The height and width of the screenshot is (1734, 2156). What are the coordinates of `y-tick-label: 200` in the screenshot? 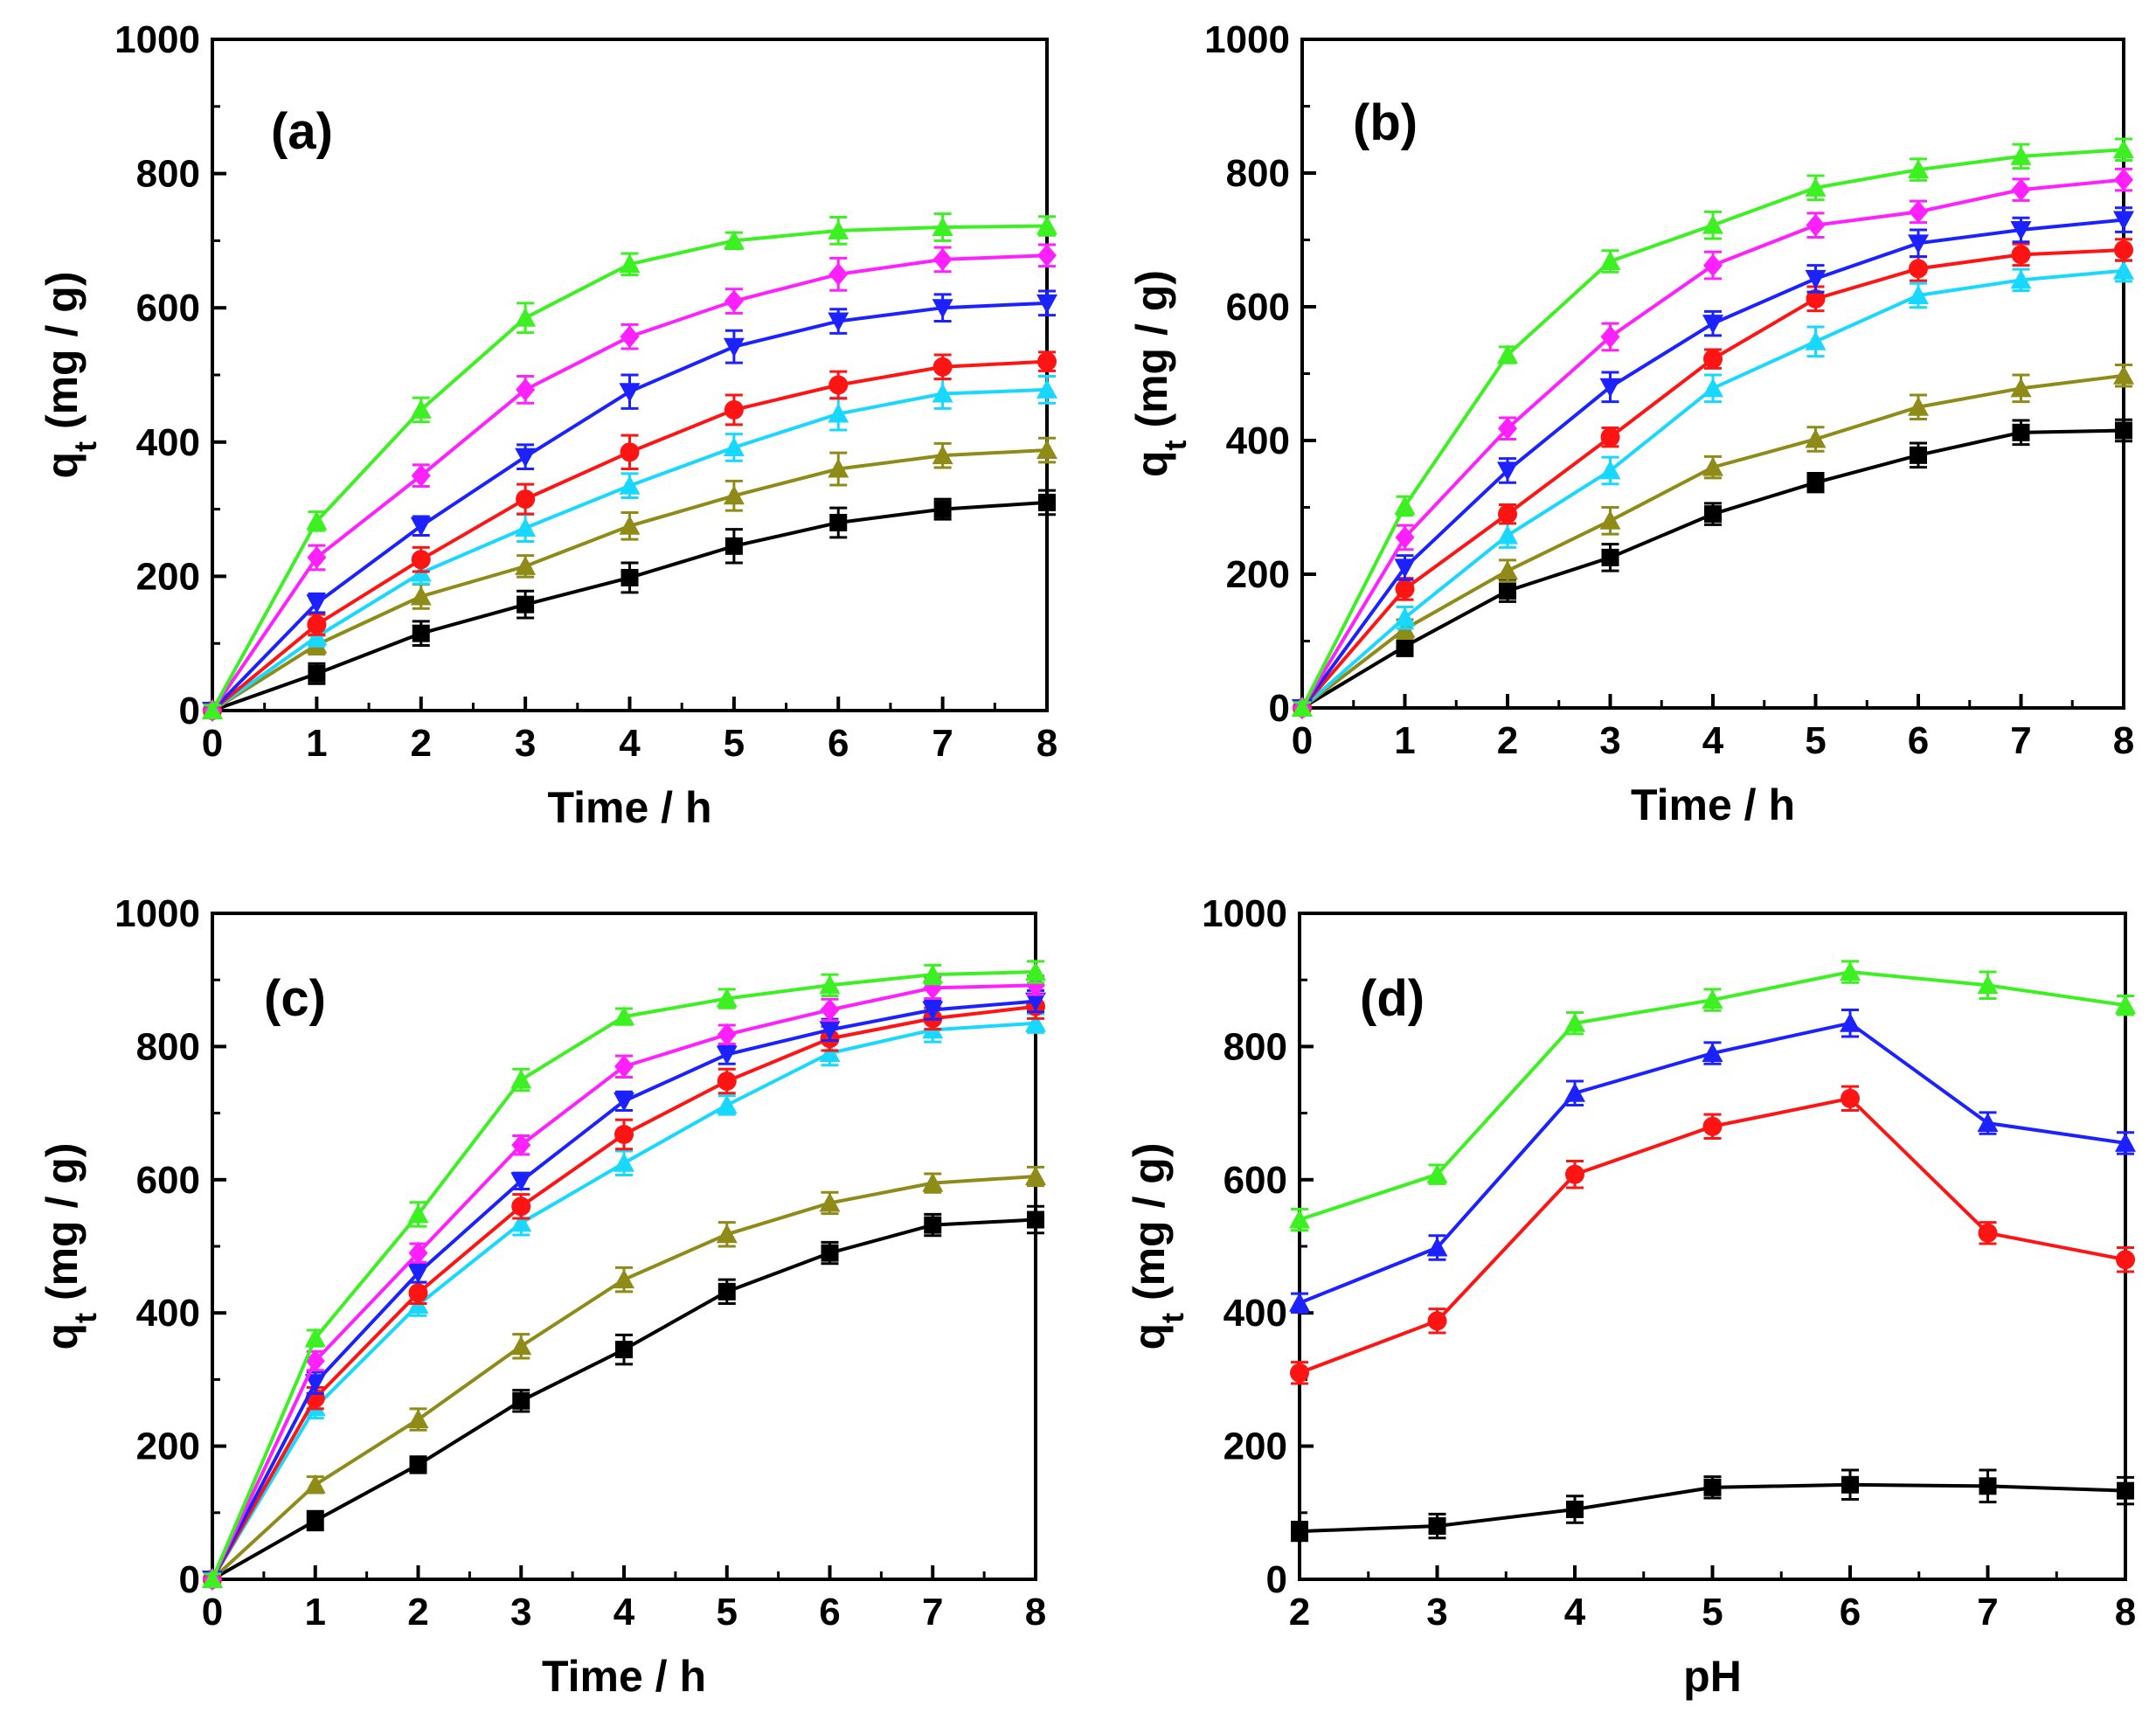 It's located at (1255, 1447).